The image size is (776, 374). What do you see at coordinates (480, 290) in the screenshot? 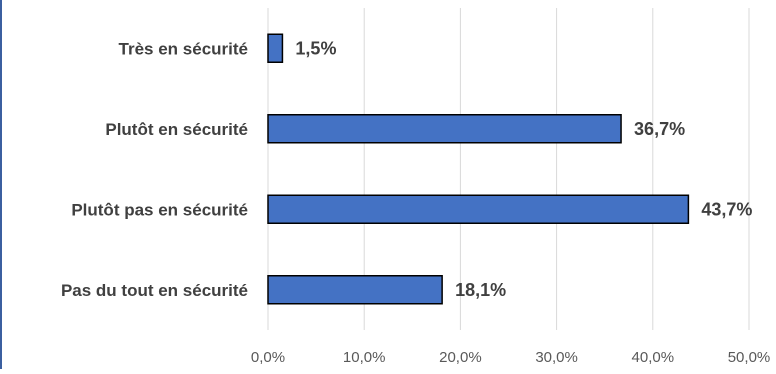
I see `data-label: 18,1%` at bounding box center [480, 290].